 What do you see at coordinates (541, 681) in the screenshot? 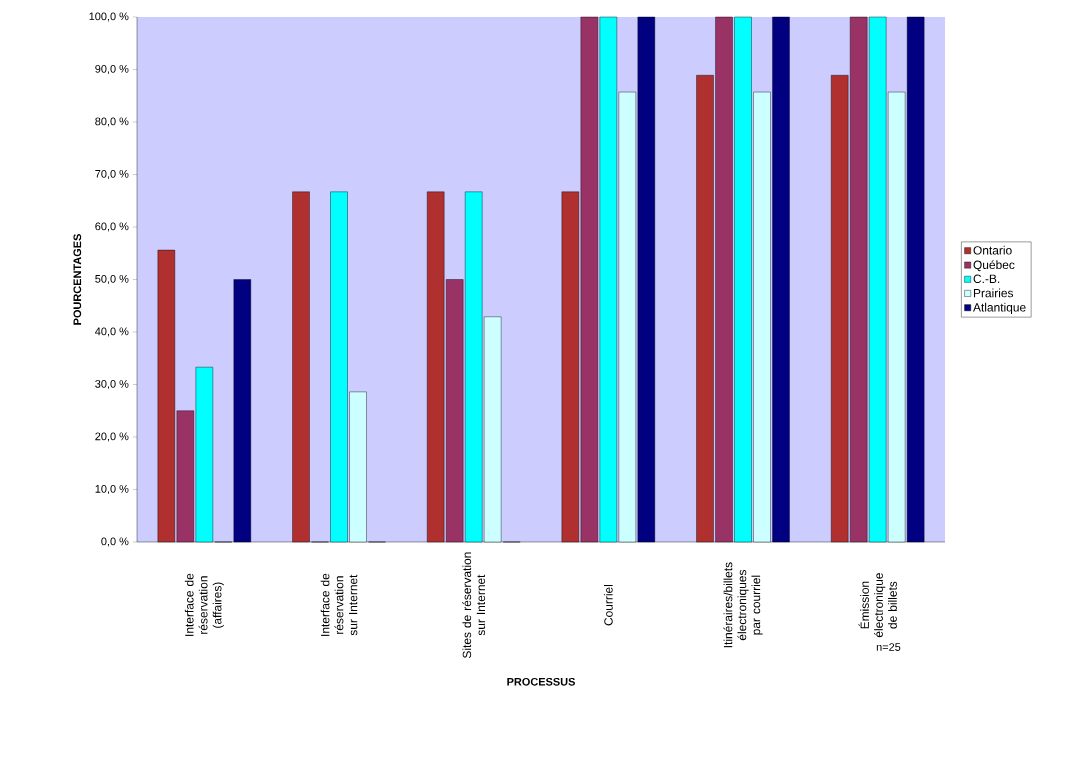
I see `x-axis-title: PROCESSUS` at bounding box center [541, 681].